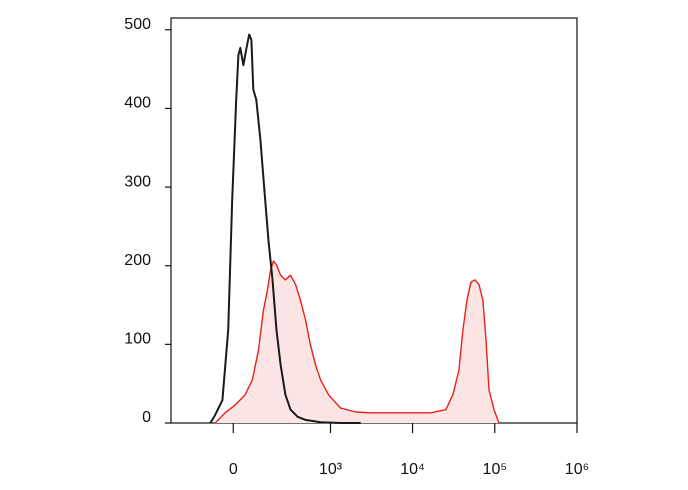 This screenshot has height=490, width=688. I want to click on x-tick-label: 0, so click(233, 469).